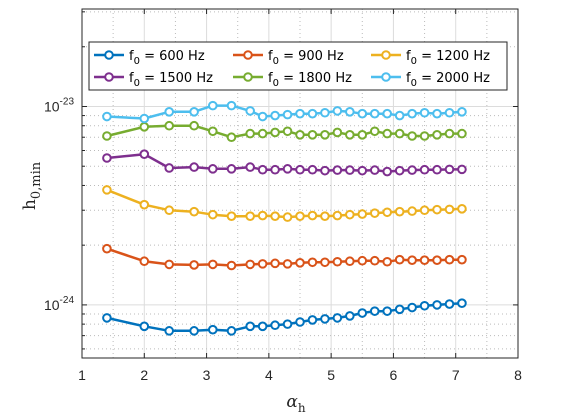 The image size is (570, 413). Describe the element at coordinates (430, 58) in the screenshot. I see `legend-item: f0 = 1200 Hz` at that location.